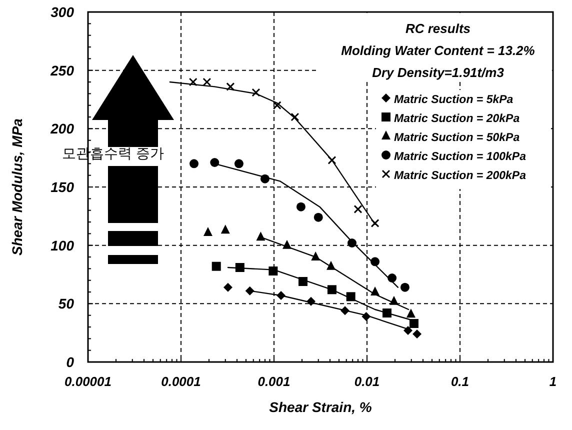  Describe the element at coordinates (454, 100) in the screenshot. I see `legend-label: Matric Suction = 5kPa` at that location.